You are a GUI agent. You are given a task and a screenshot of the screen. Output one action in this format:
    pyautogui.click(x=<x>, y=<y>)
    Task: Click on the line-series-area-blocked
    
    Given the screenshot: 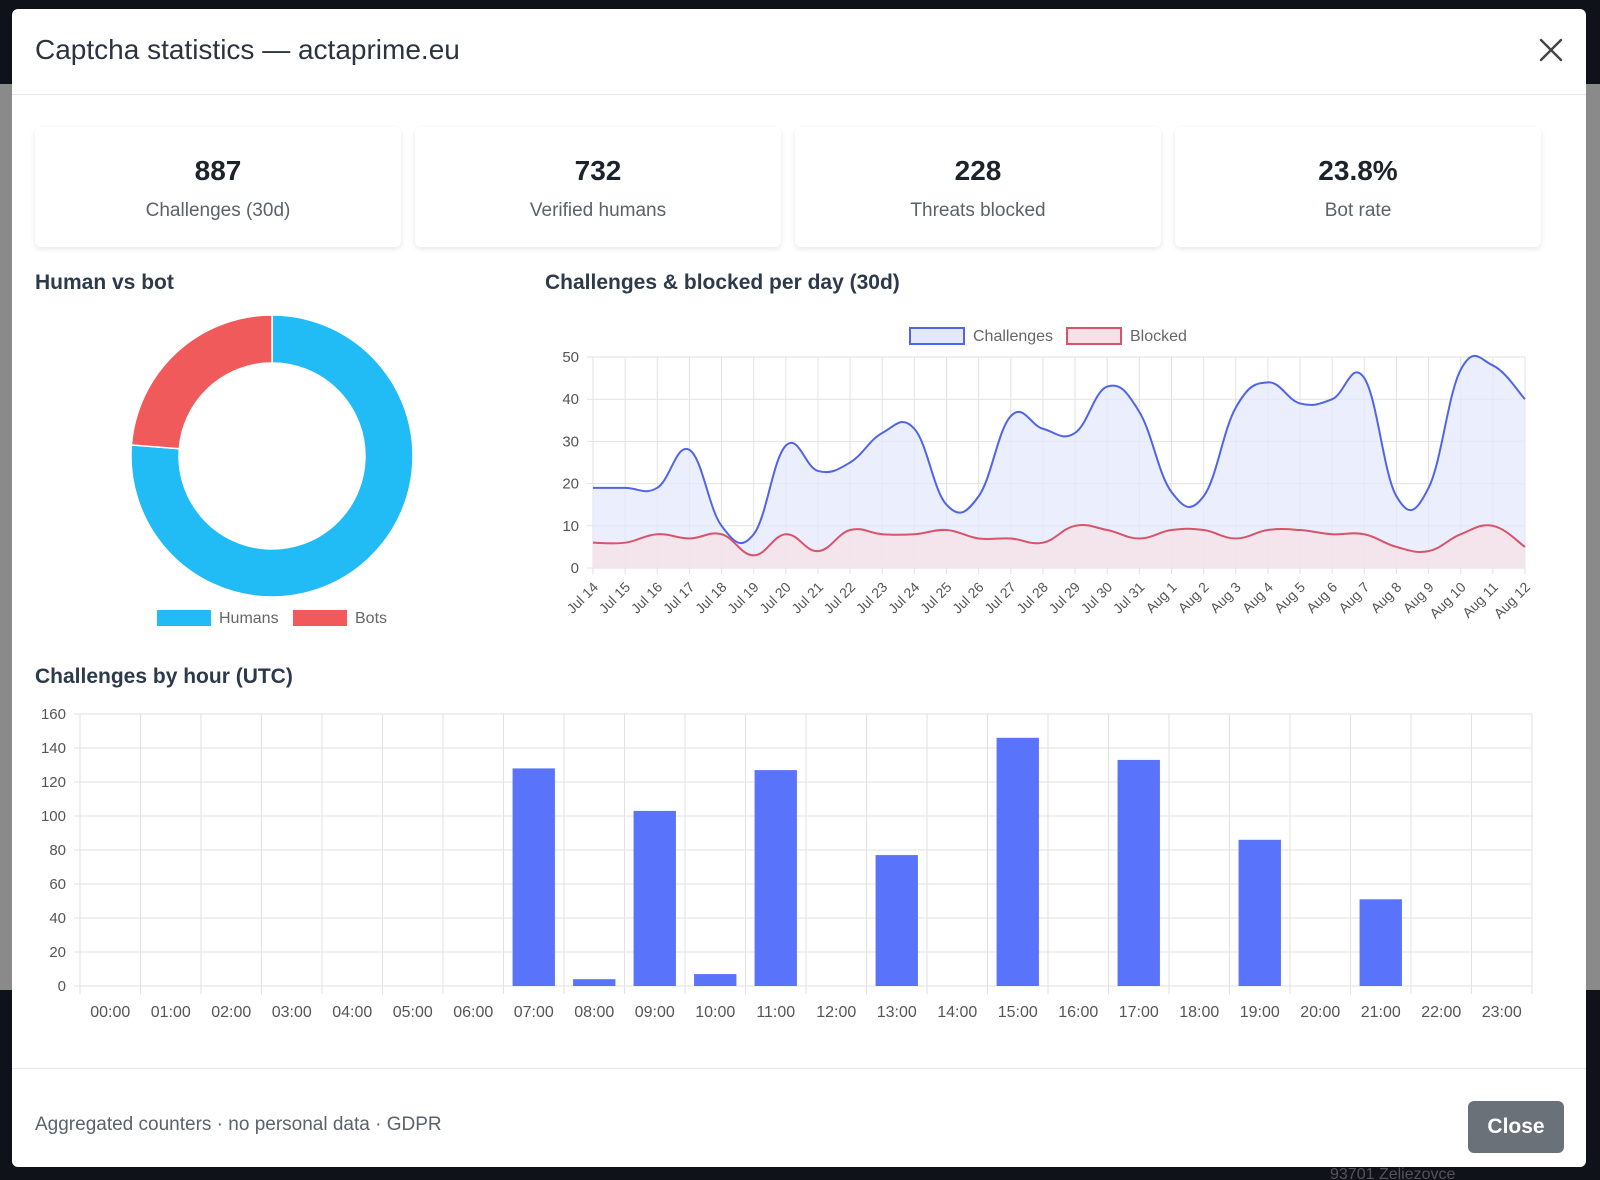 What is the action you would take?
    pyautogui.click(x=1059, y=546)
    